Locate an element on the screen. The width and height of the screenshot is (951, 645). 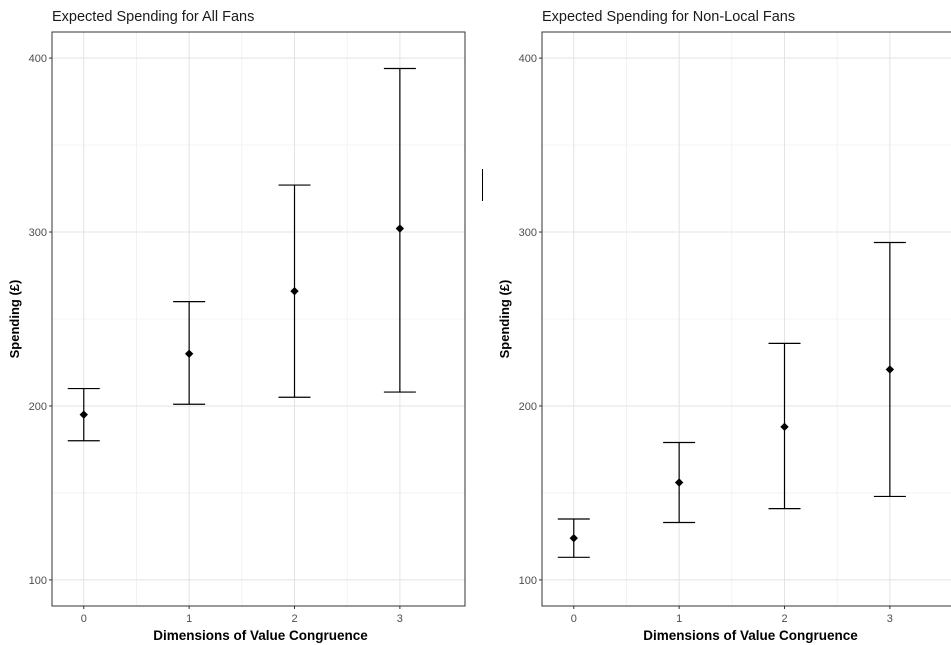
chart-title: Expected Spending for All Fans is located at coordinates (153, 17).